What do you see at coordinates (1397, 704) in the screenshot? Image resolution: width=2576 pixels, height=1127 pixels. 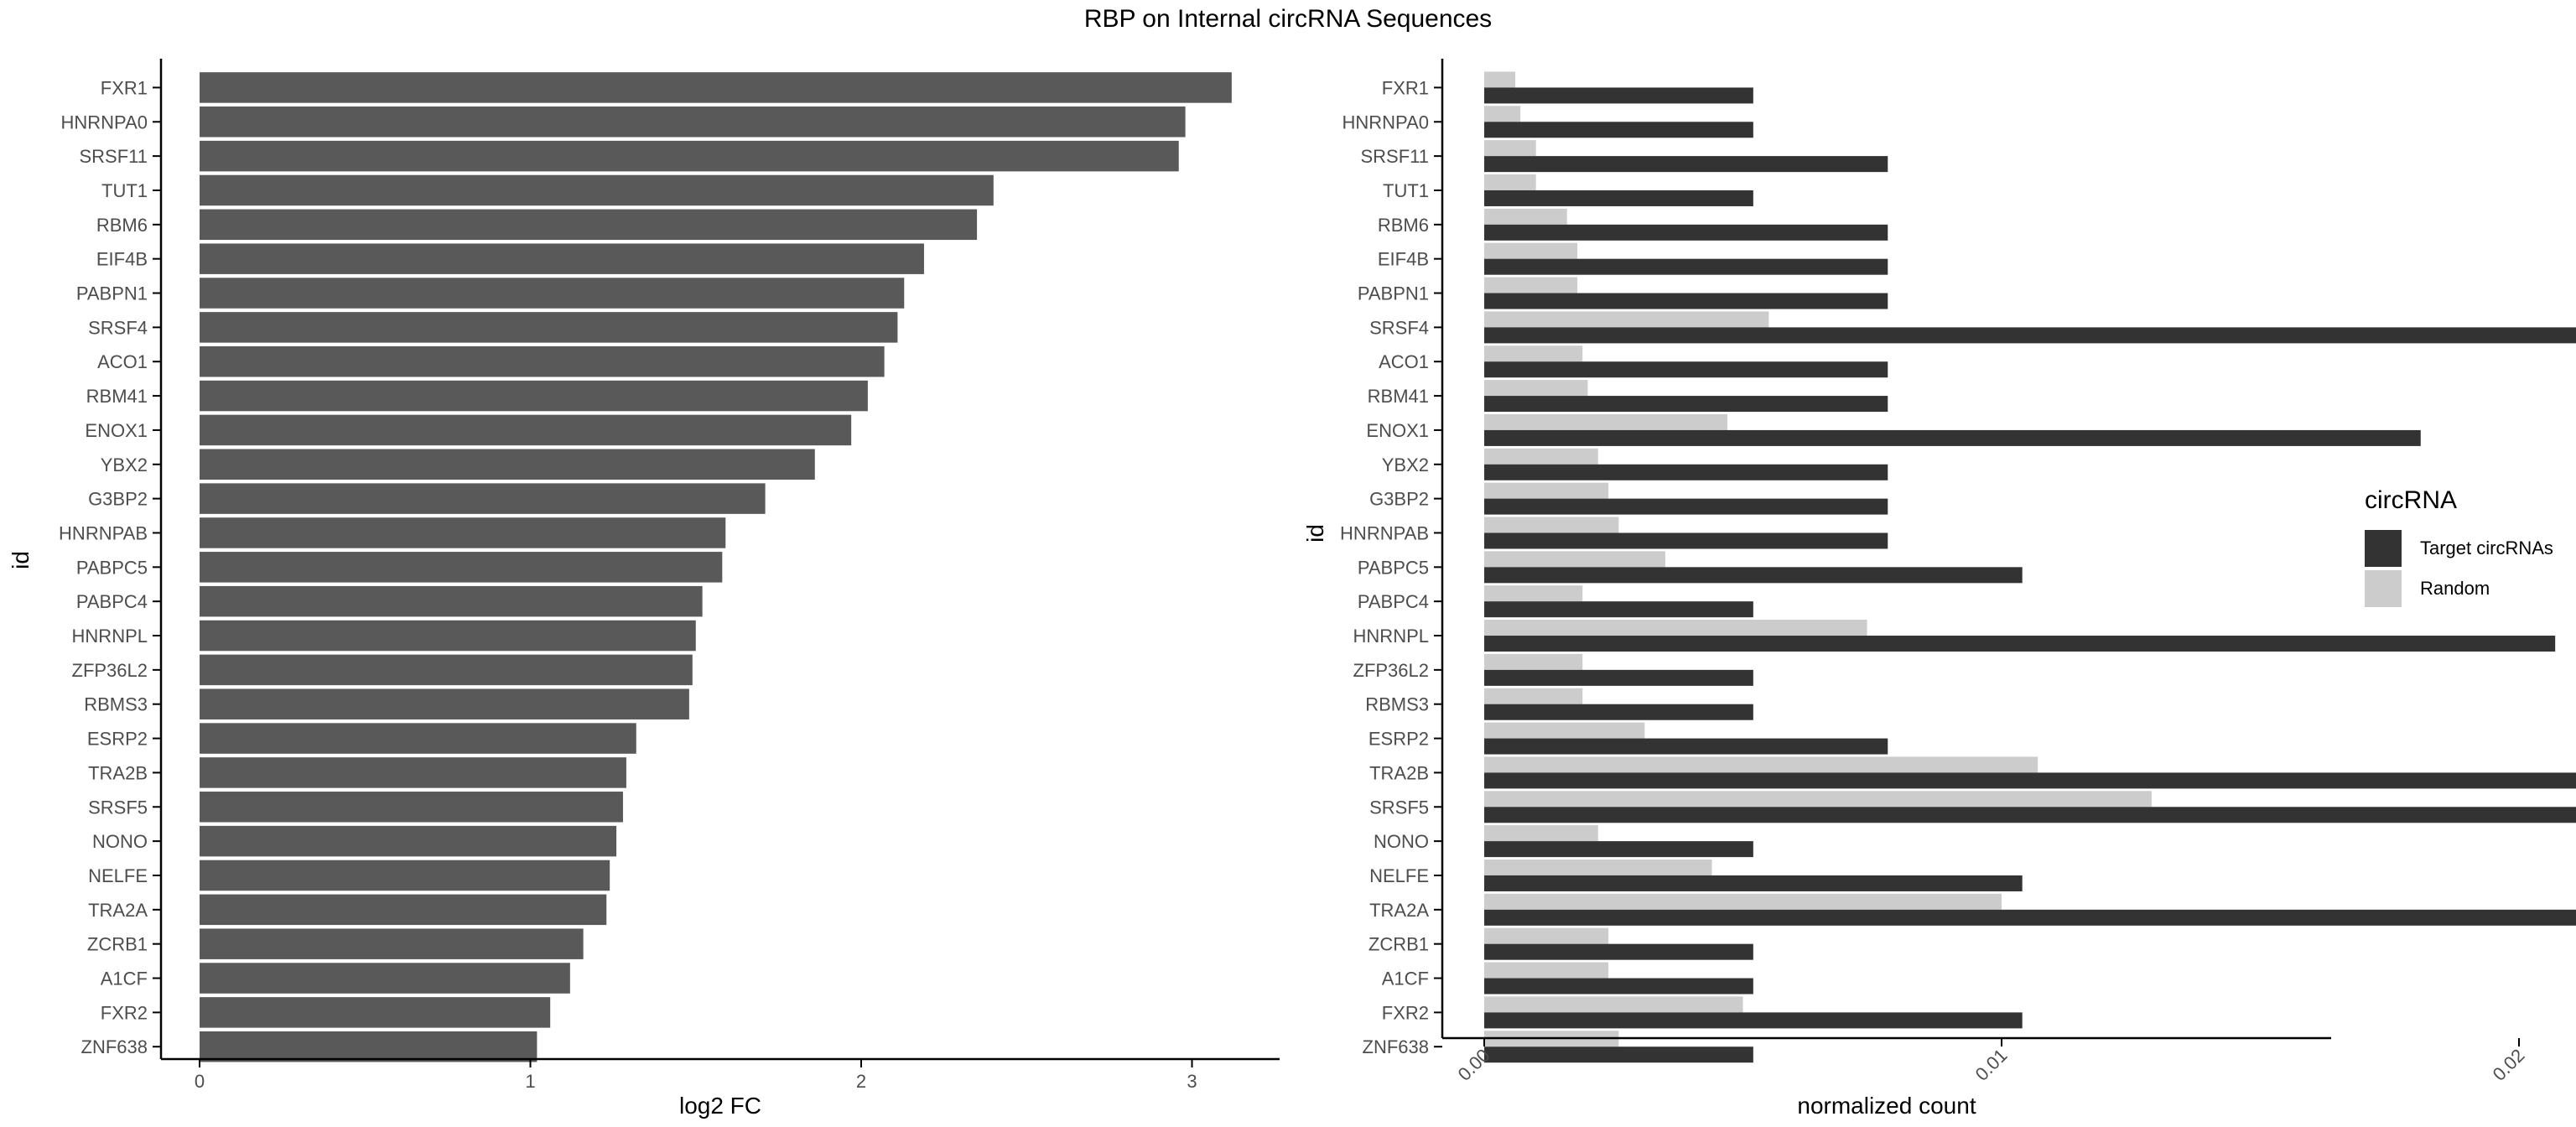 I see `y-tick-label: RBMS3` at bounding box center [1397, 704].